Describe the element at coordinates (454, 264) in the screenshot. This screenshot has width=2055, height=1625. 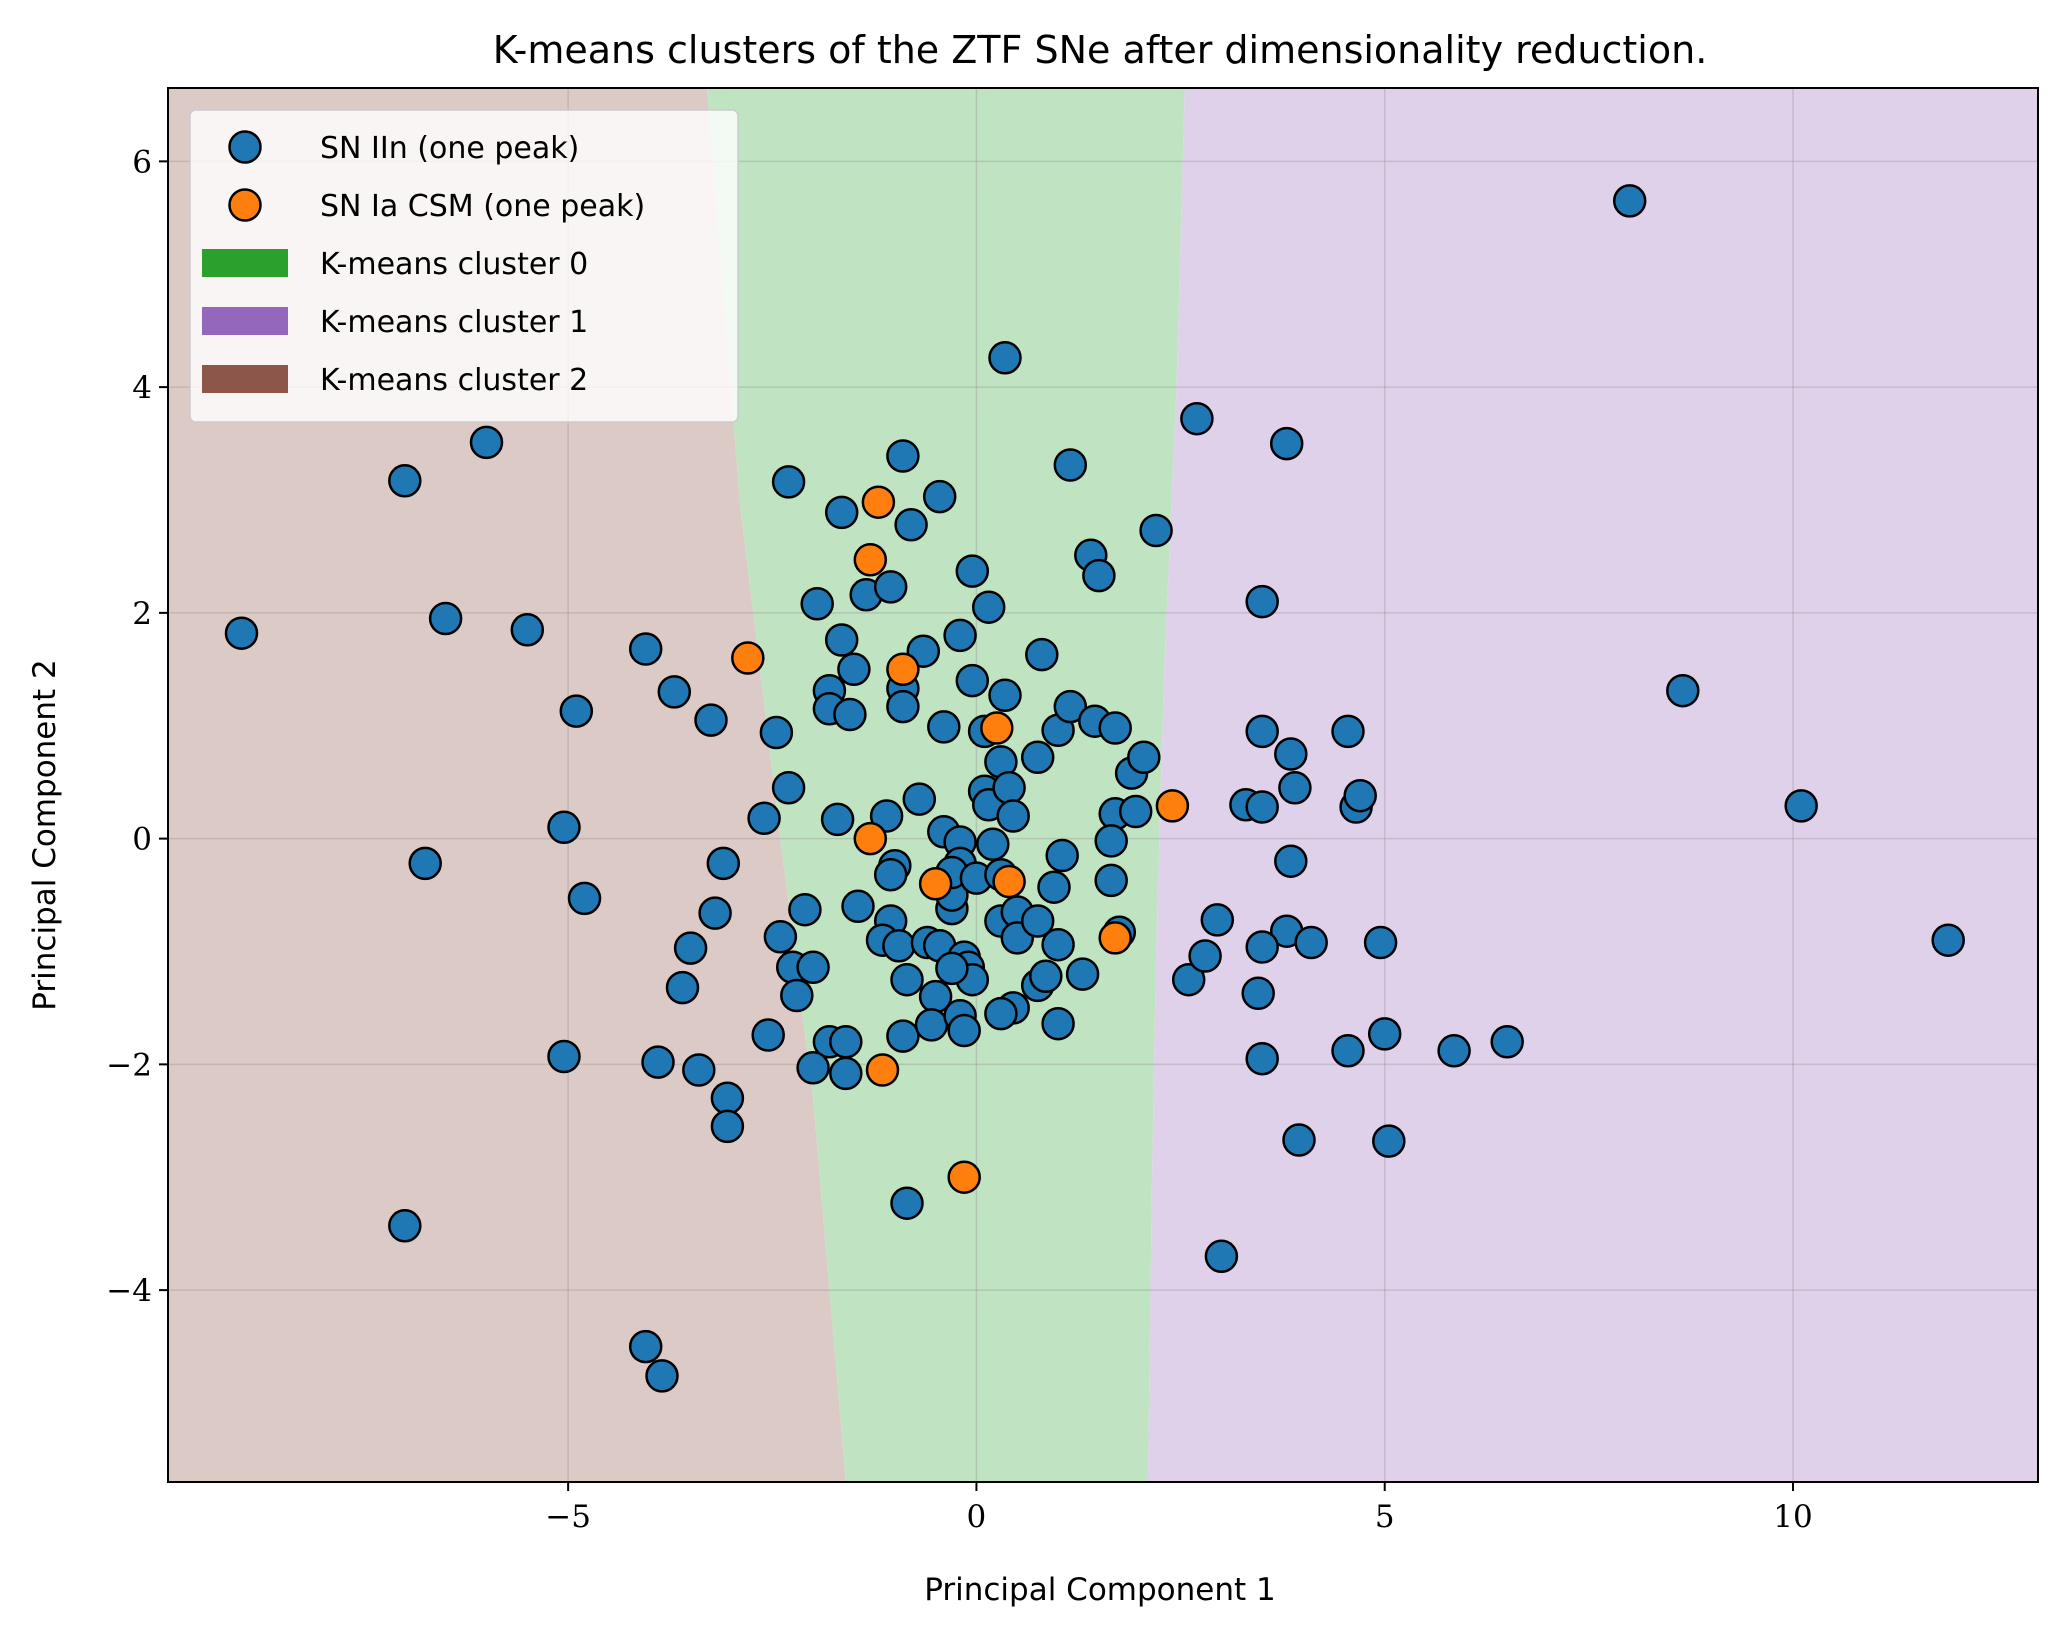
I see `legend-label: K-means cluster 0` at that location.